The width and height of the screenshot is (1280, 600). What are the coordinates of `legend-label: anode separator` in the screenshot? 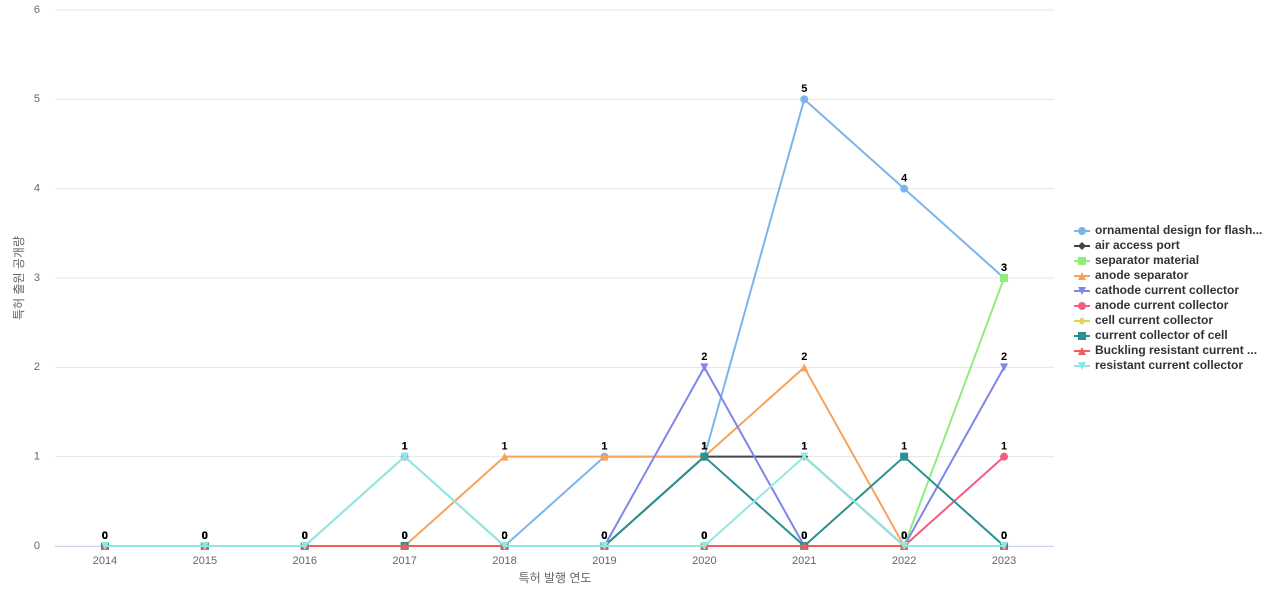 It's located at (1142, 275).